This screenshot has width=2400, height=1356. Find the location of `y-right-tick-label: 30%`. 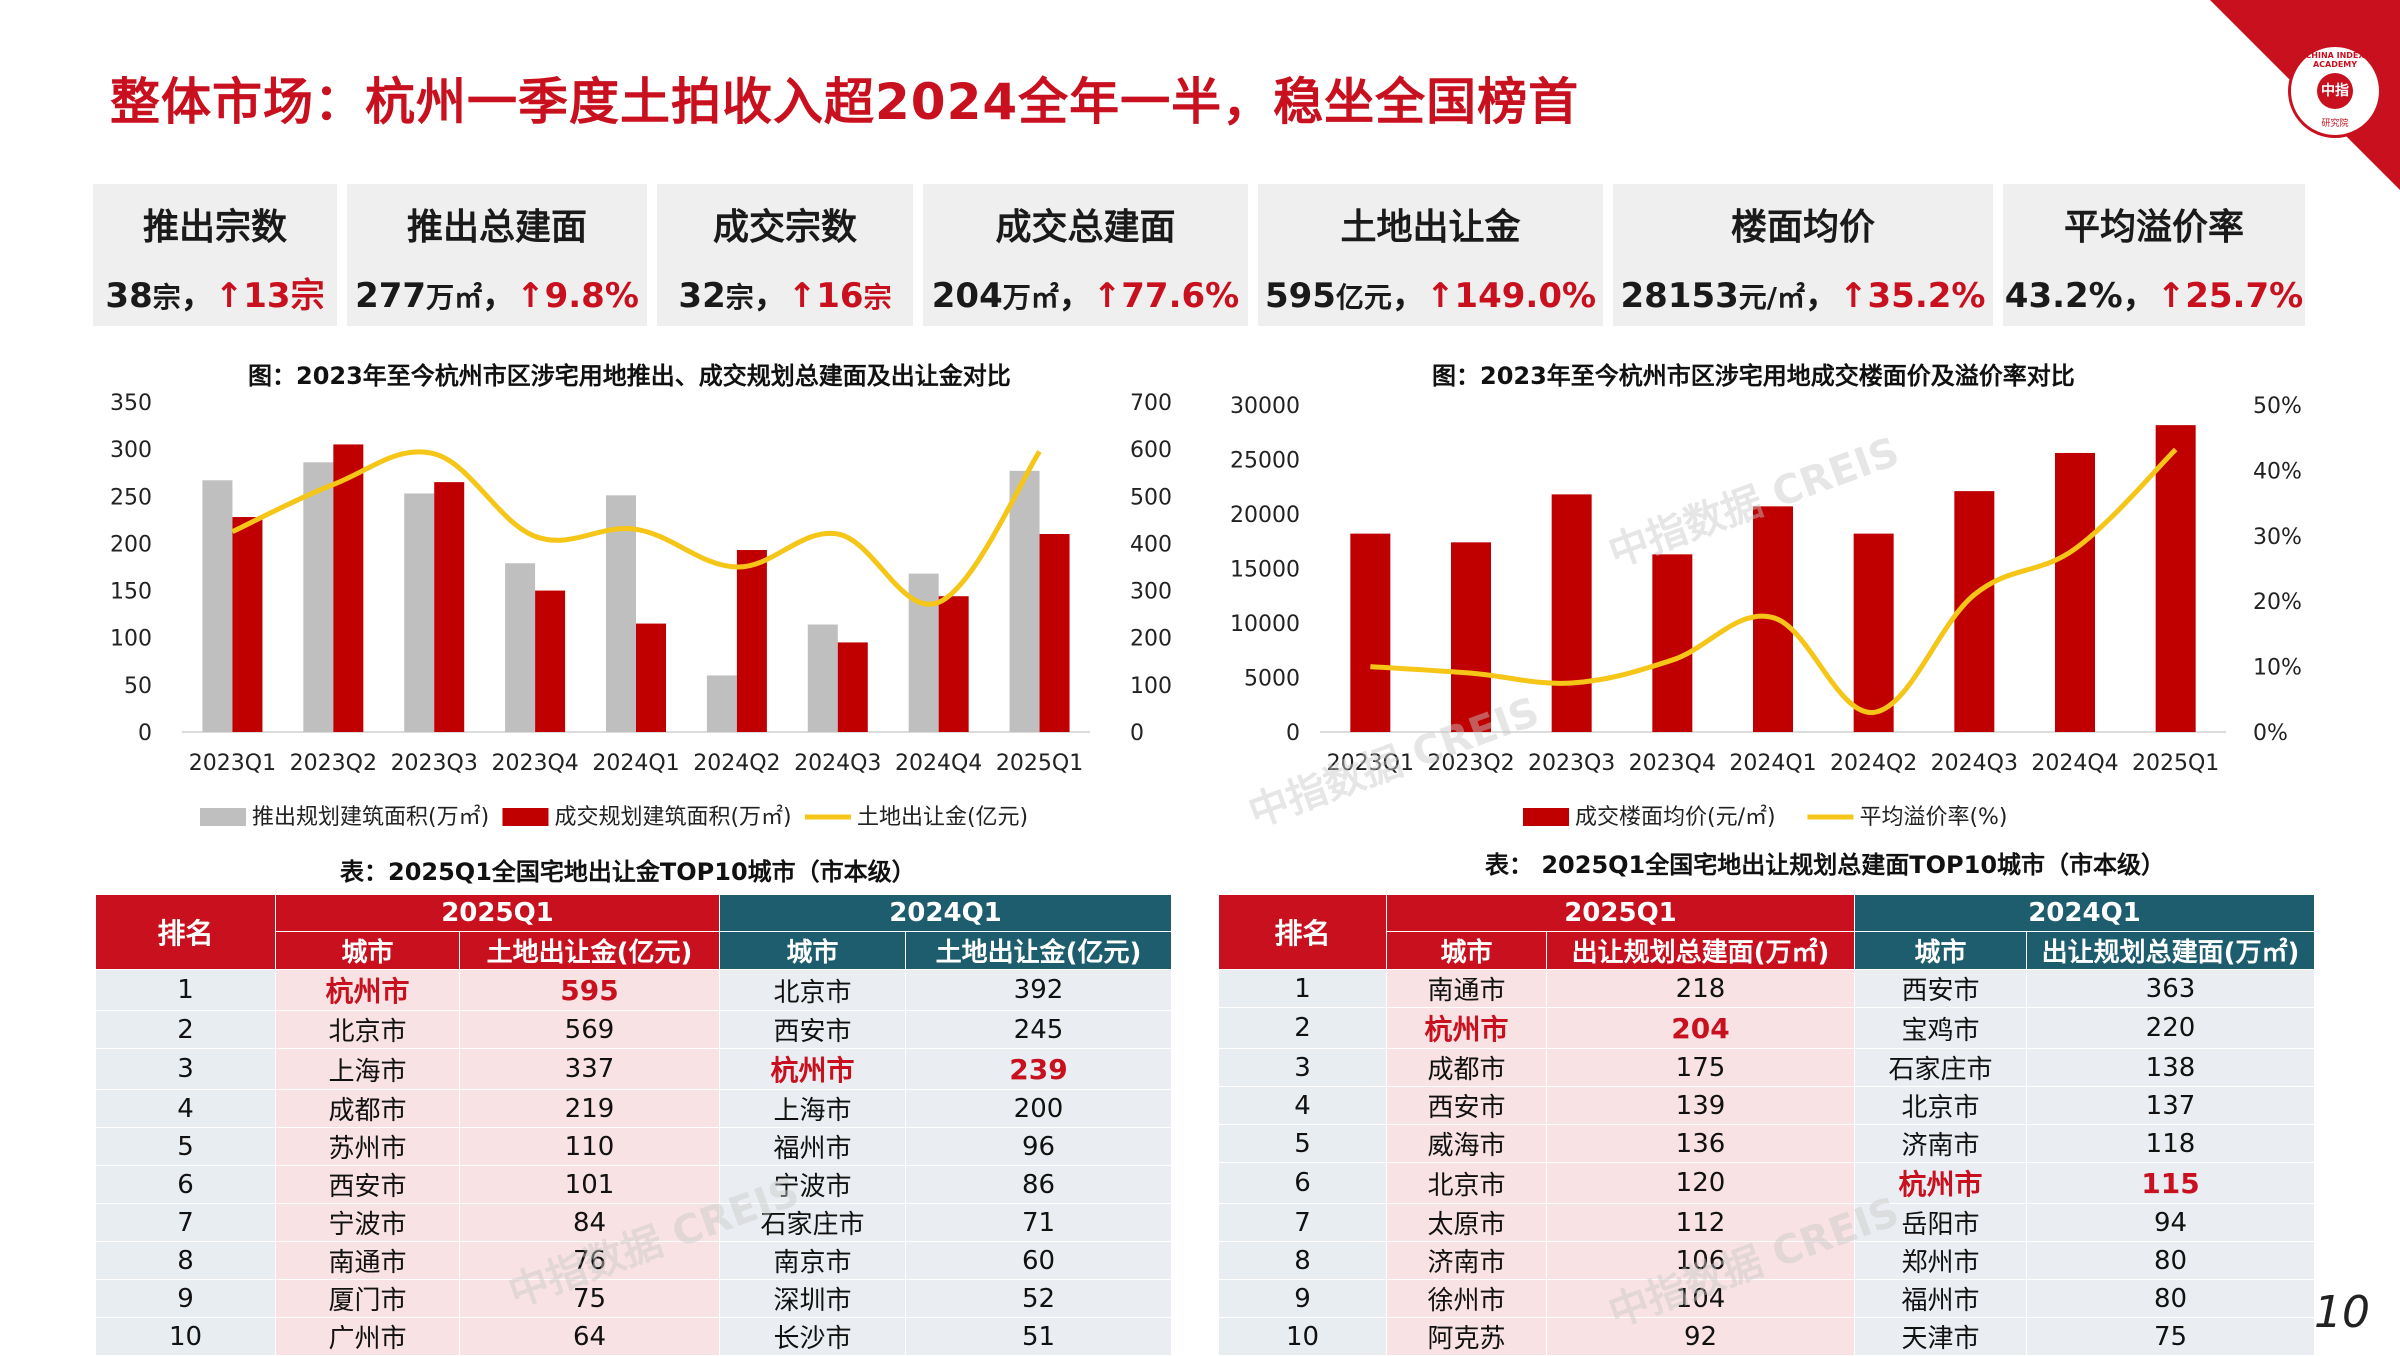

y-right-tick-label: 30% is located at coordinates (2277, 537).